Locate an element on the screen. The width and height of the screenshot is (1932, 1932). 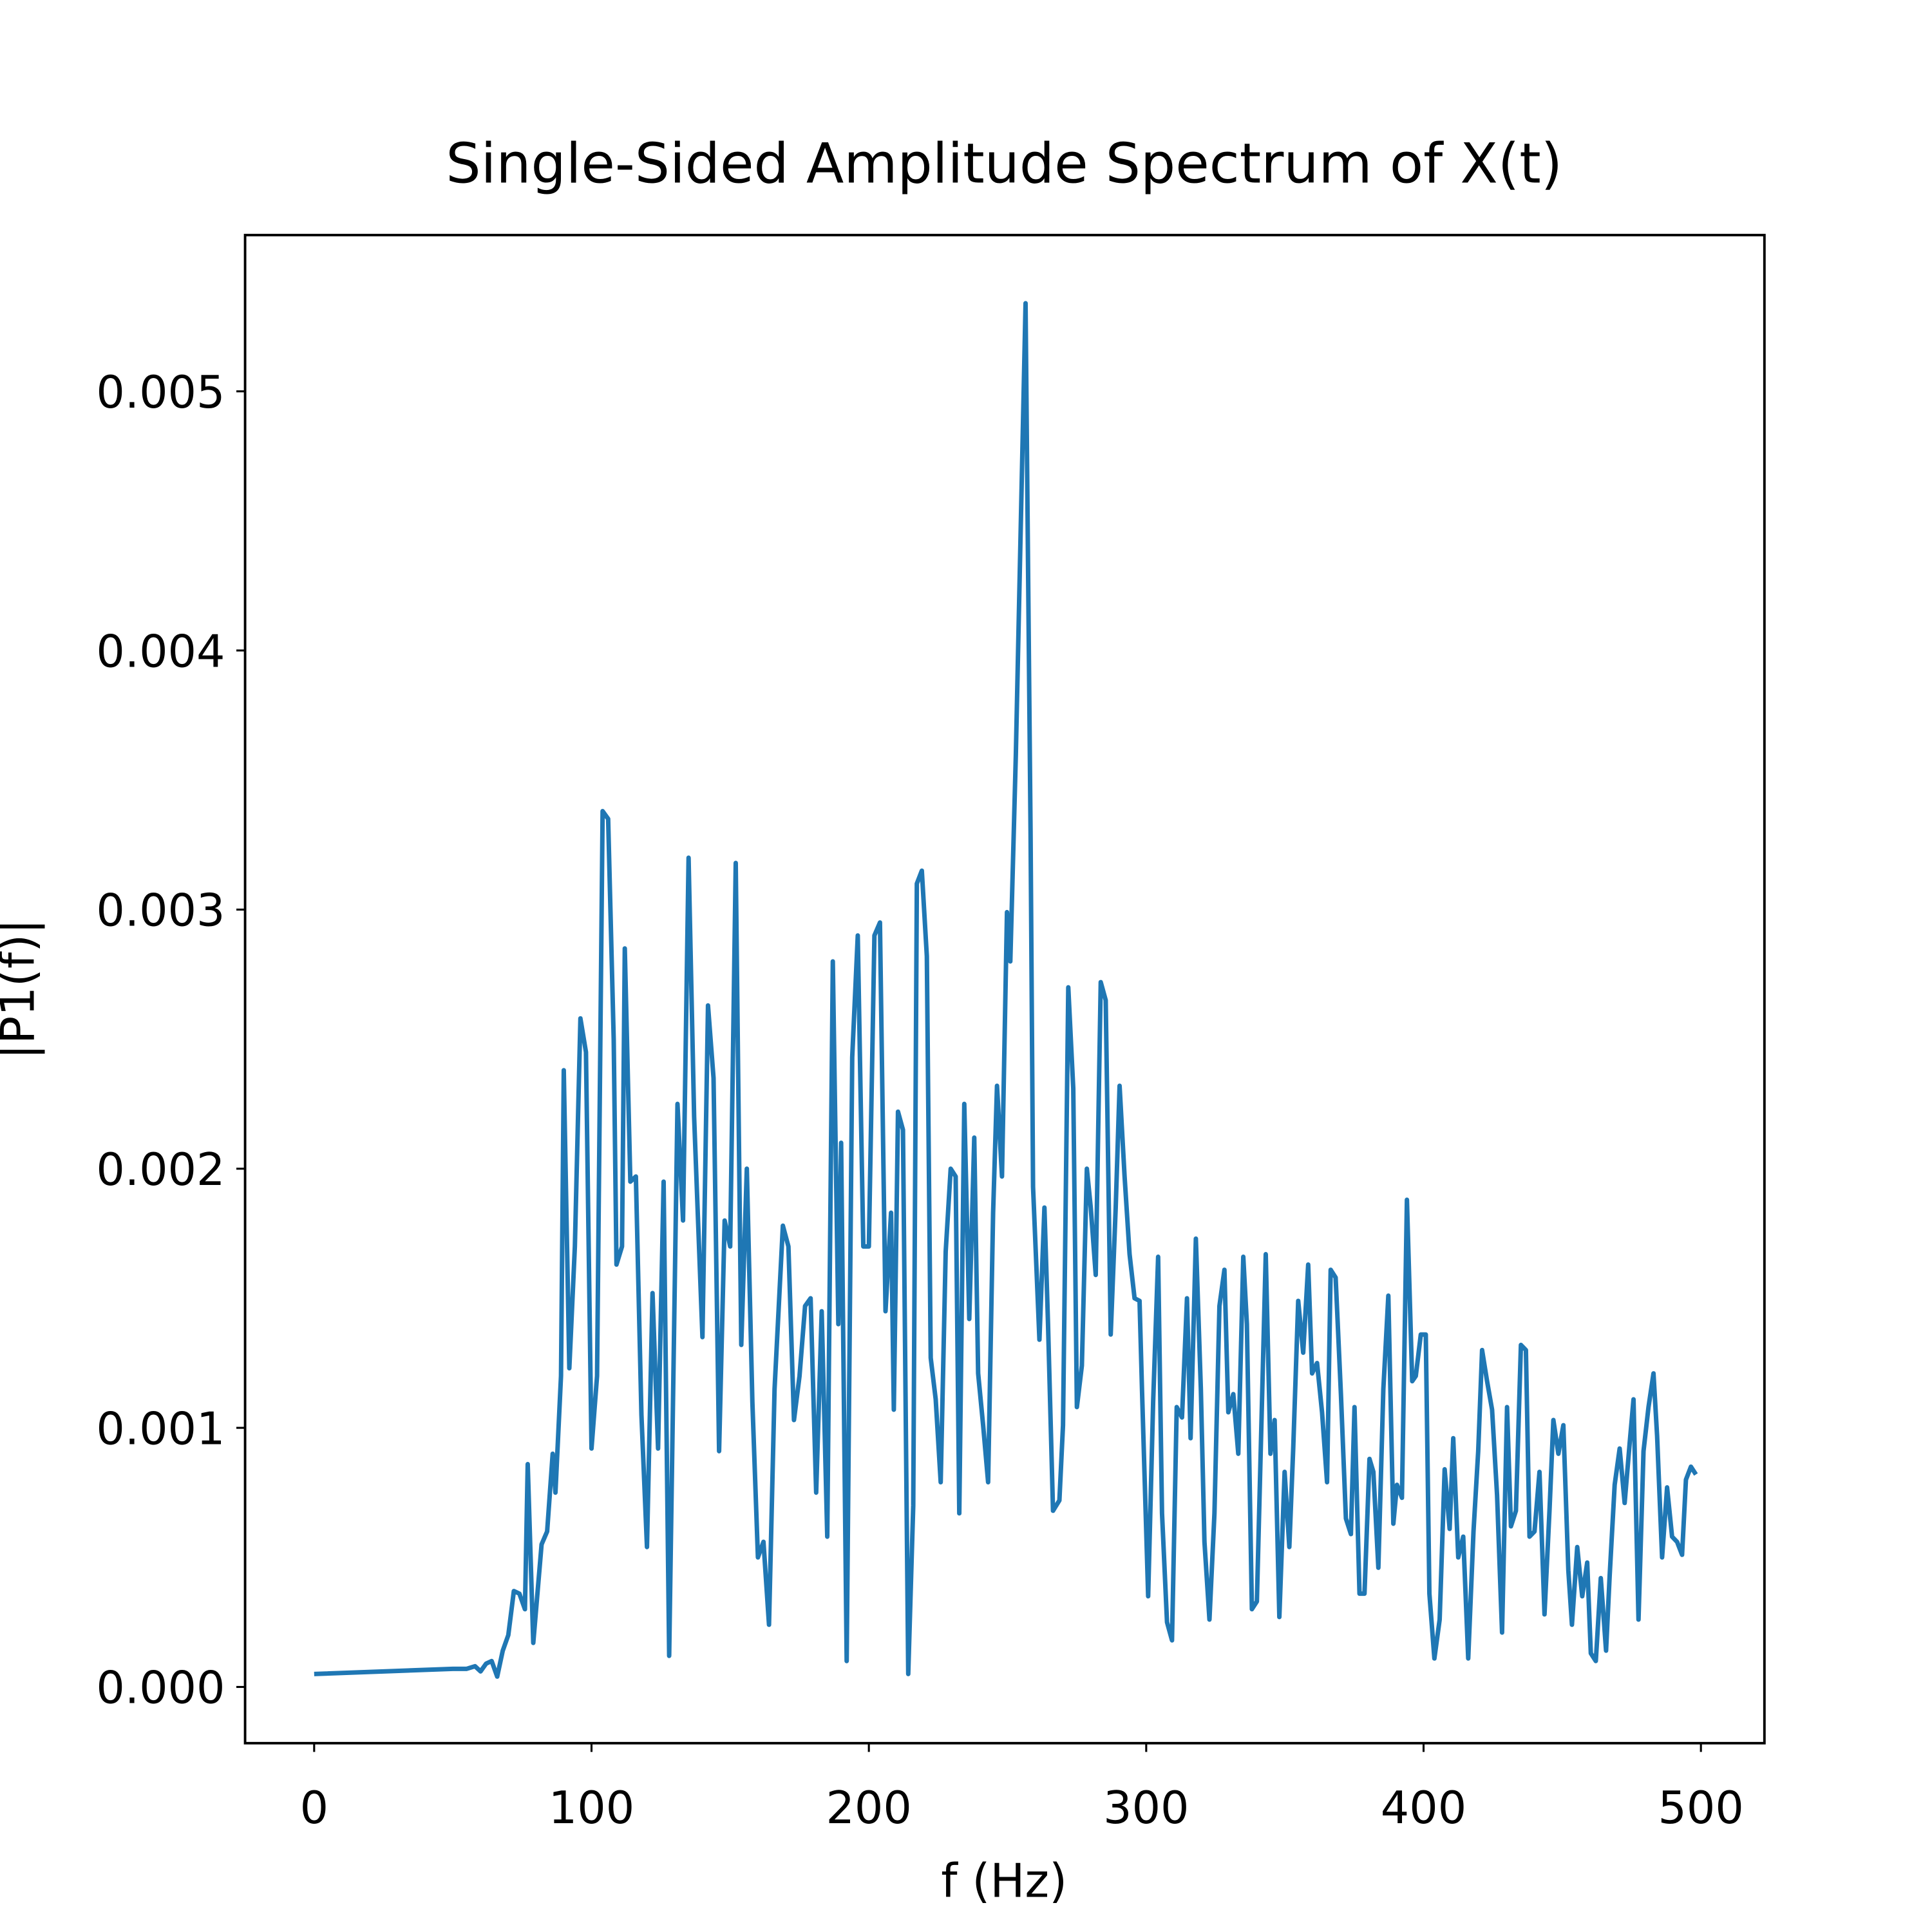
x-tick-label: 200 is located at coordinates (869, 1808).